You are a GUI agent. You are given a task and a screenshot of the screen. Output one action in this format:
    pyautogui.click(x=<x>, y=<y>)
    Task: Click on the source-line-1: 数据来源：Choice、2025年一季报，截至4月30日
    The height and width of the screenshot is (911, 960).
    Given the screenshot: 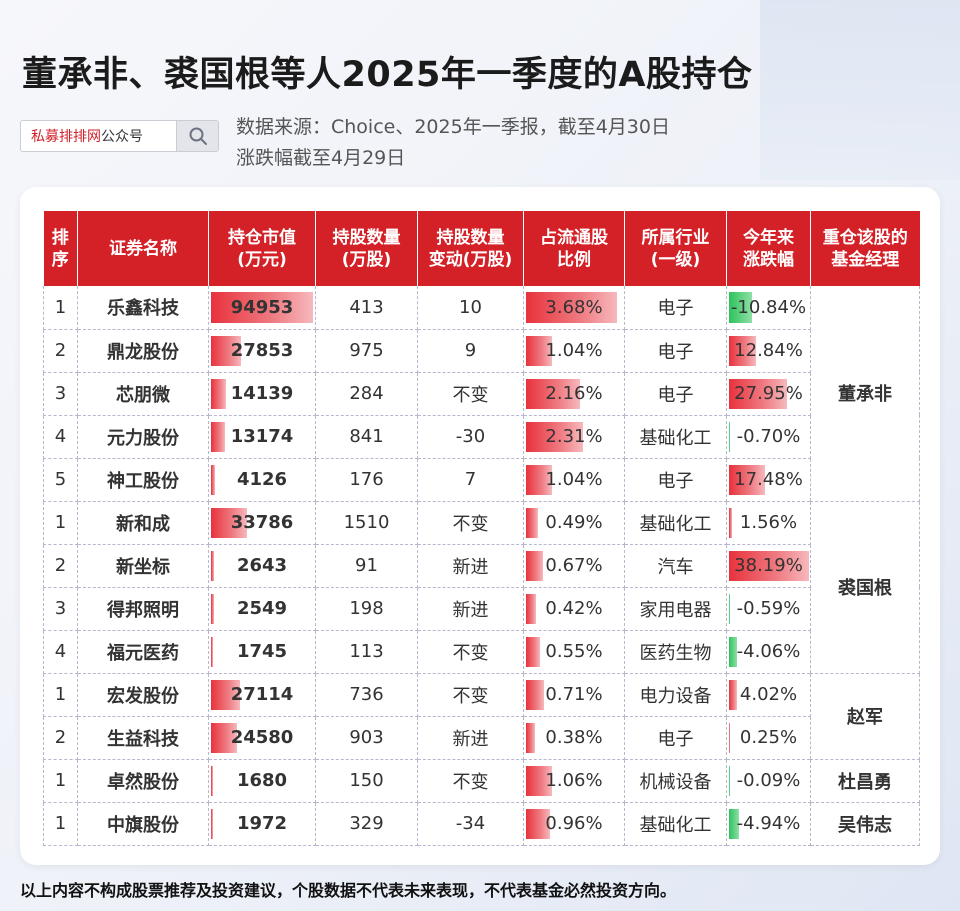 What is the action you would take?
    pyautogui.click(x=453, y=127)
    